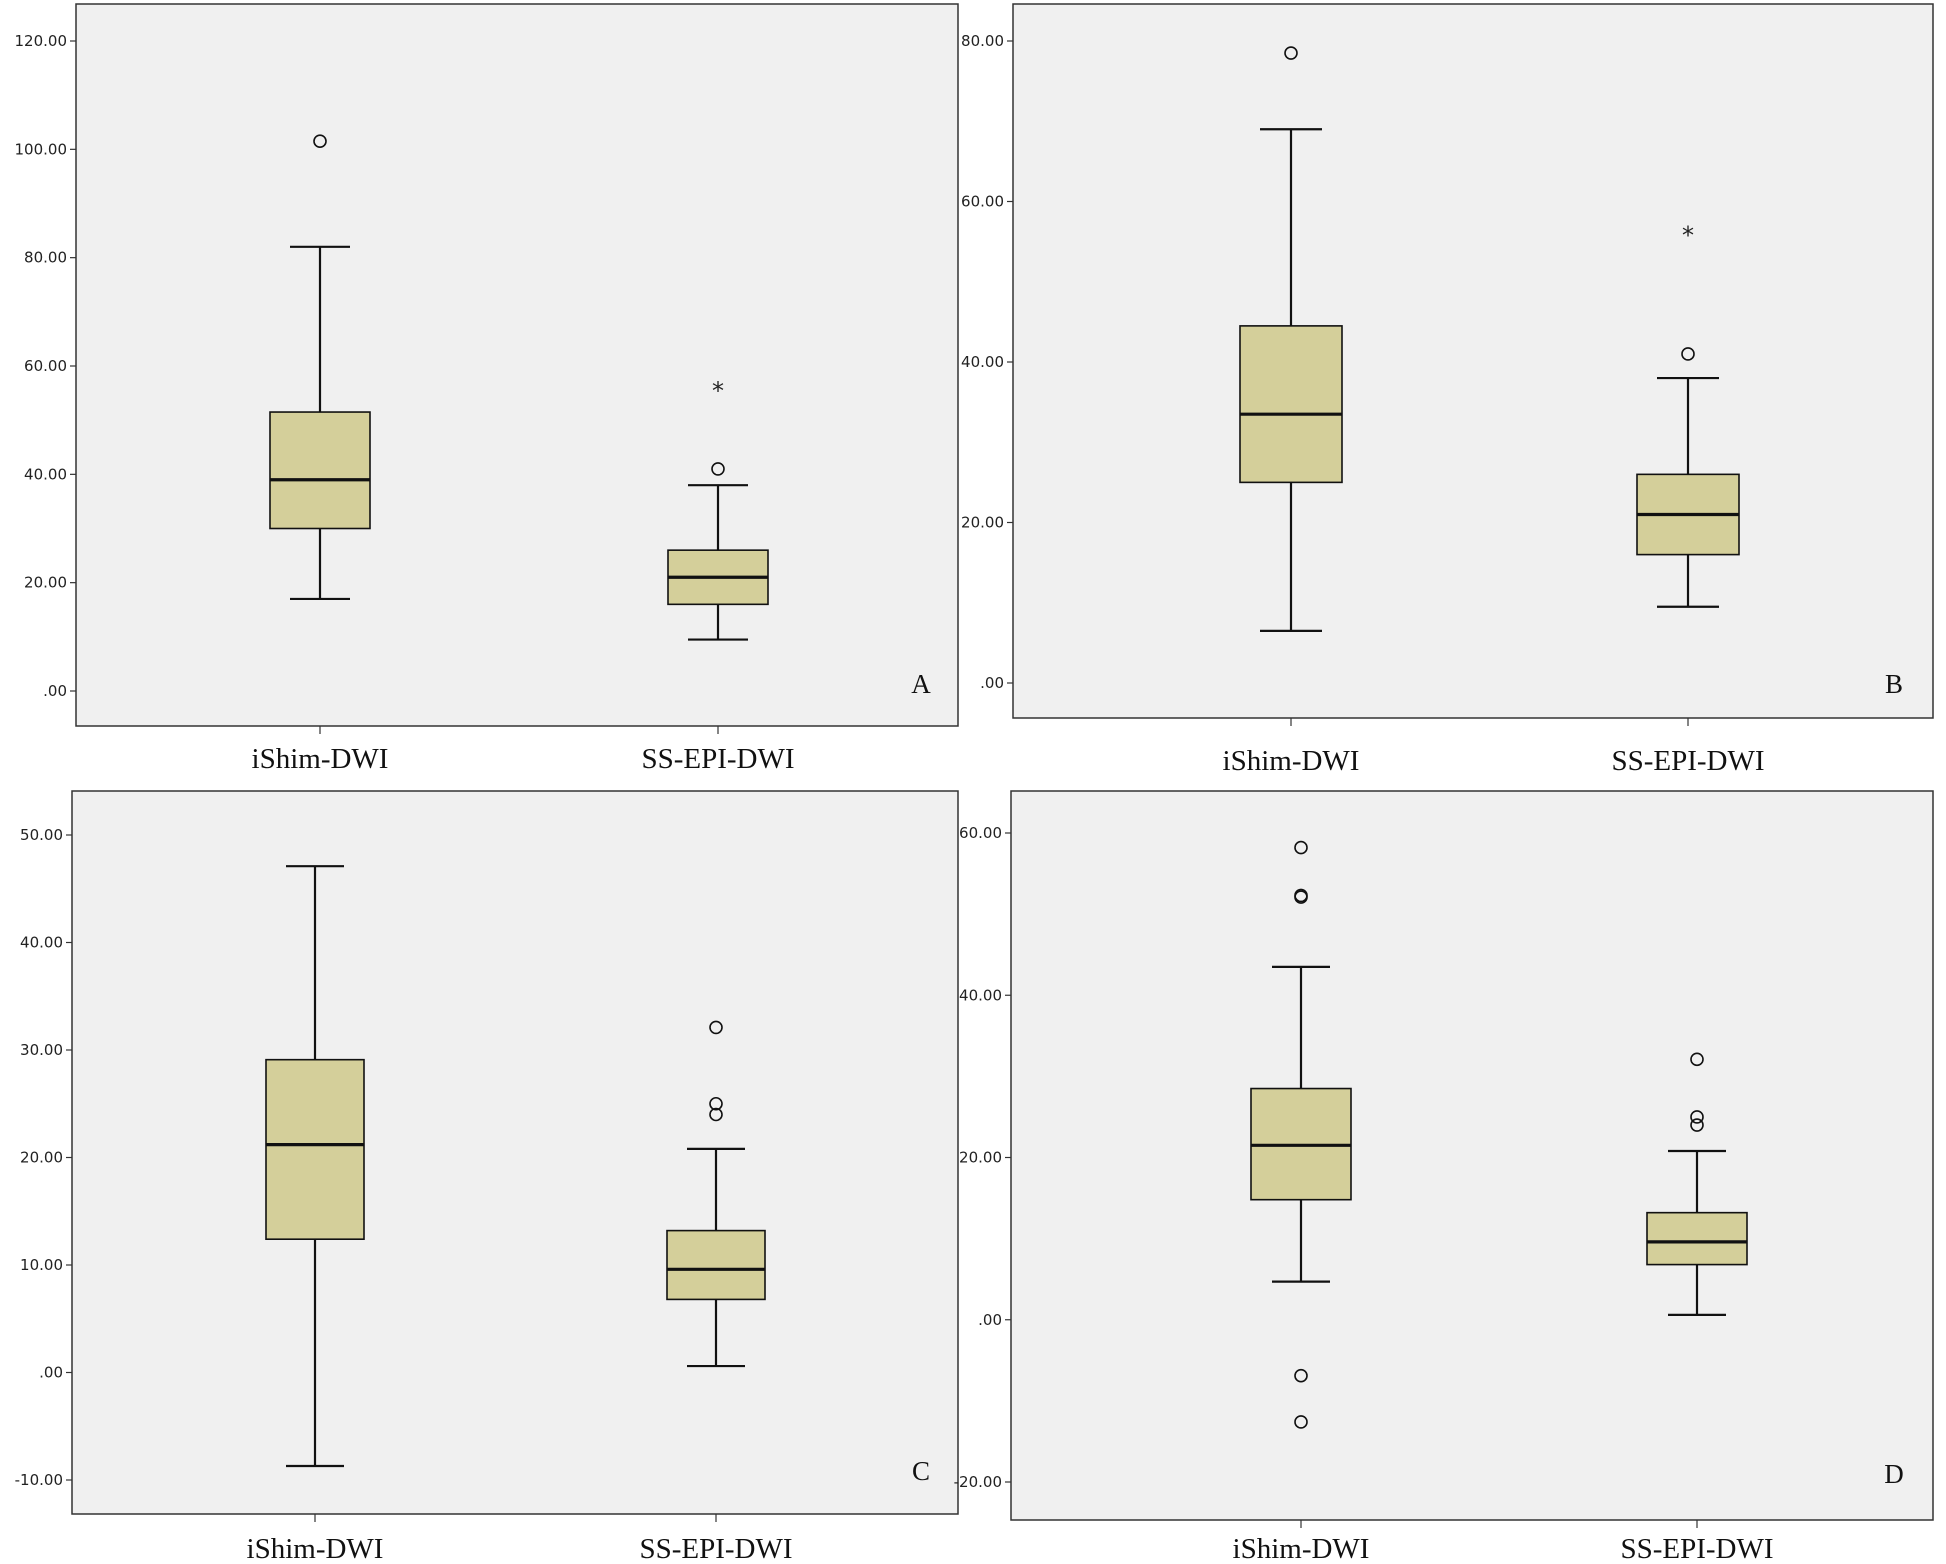 This screenshot has width=1946, height=1564. What do you see at coordinates (1894, 684) in the screenshot?
I see `panel-label: B` at bounding box center [1894, 684].